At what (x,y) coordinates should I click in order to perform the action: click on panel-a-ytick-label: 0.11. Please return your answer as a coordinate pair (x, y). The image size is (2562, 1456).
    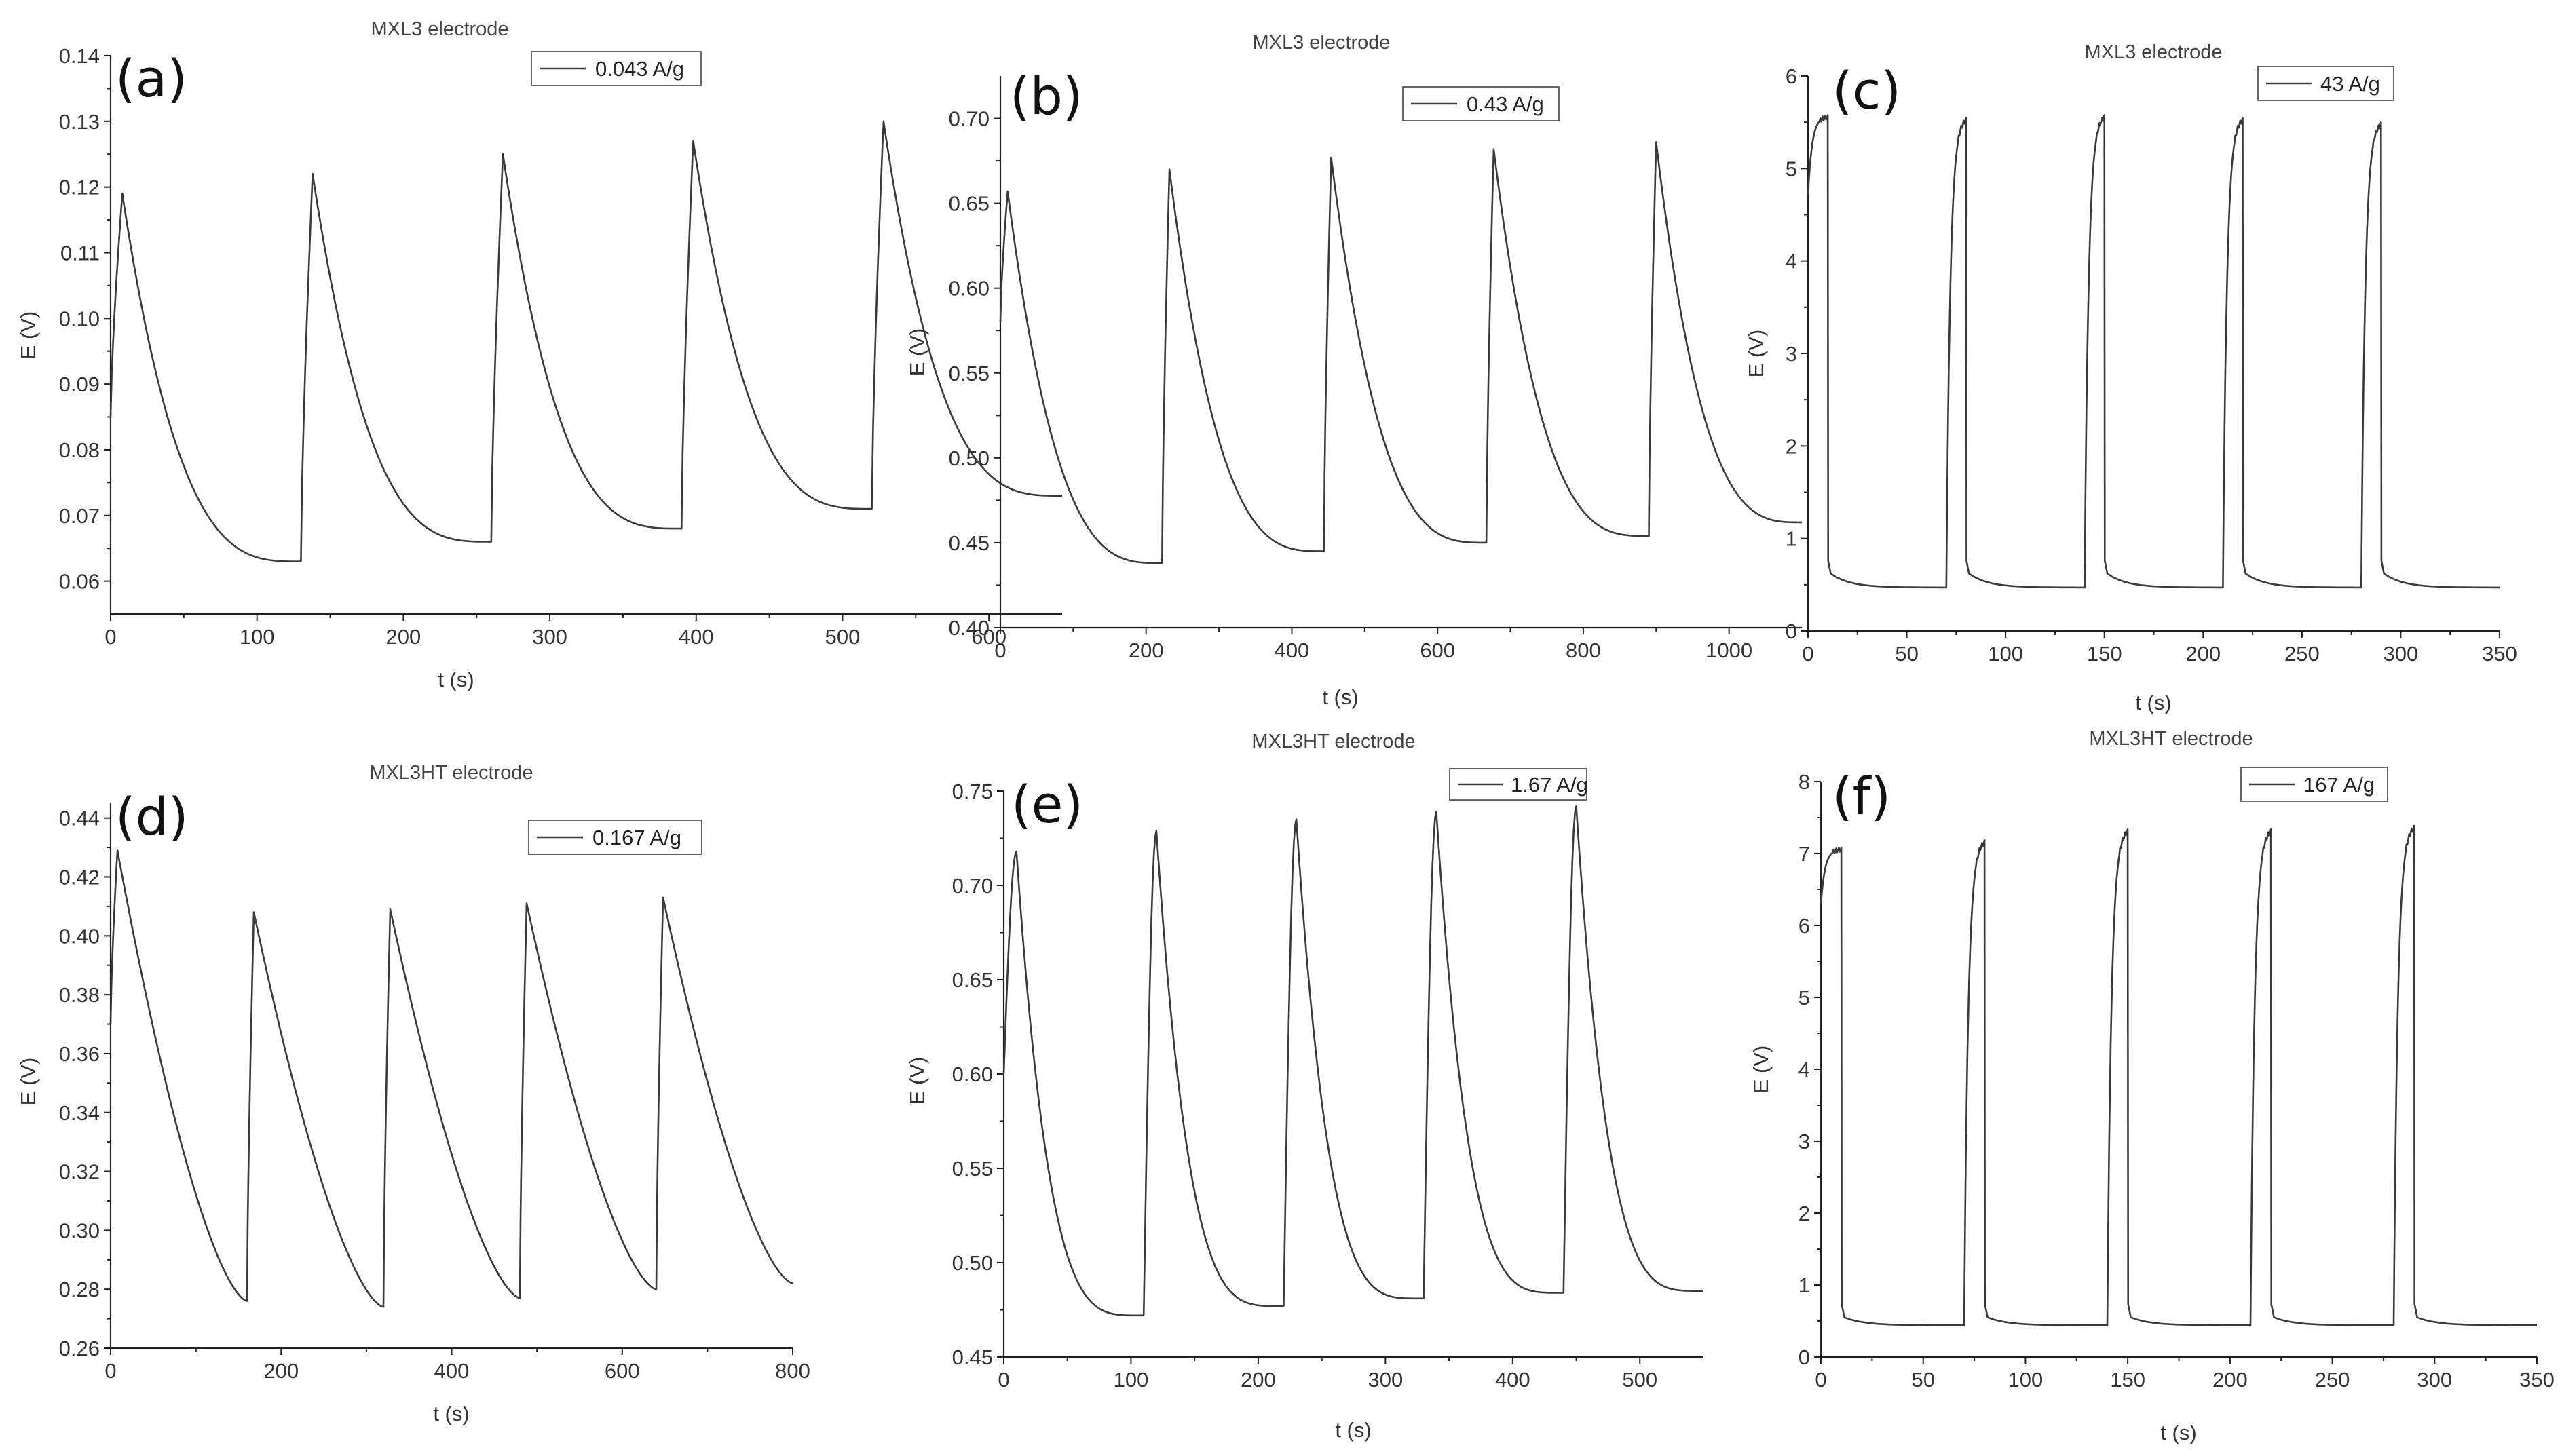
    Looking at the image, I should click on (80, 253).